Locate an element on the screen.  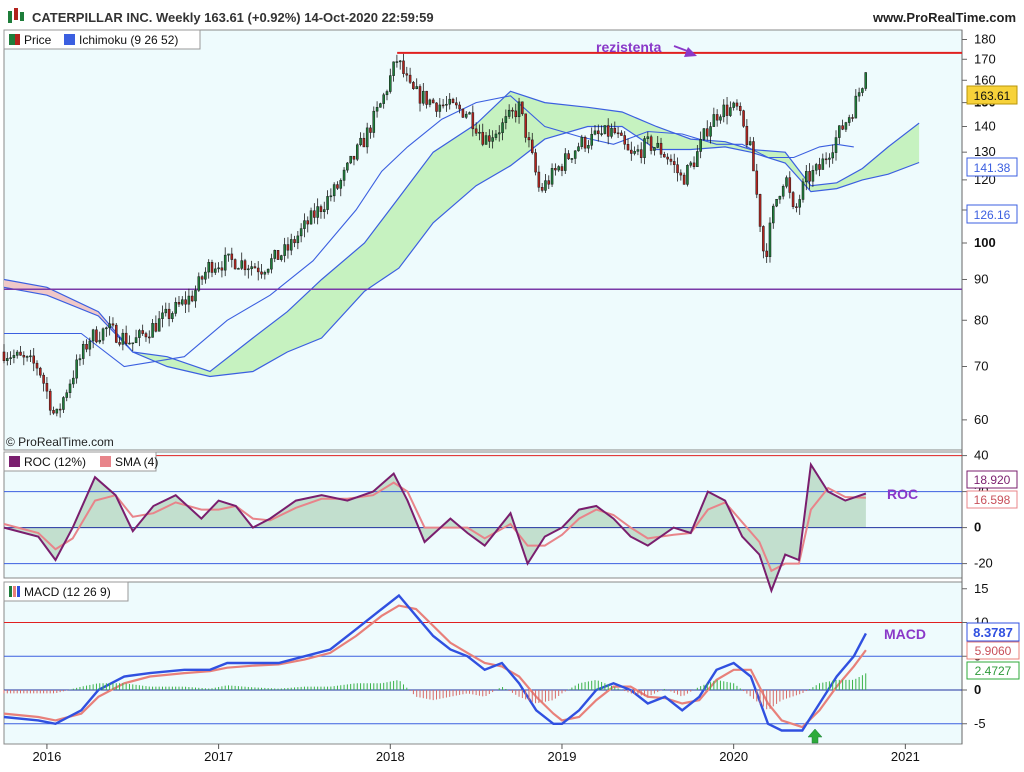
legend-macd: MACD (12 26 9) is located at coordinates (67, 592).